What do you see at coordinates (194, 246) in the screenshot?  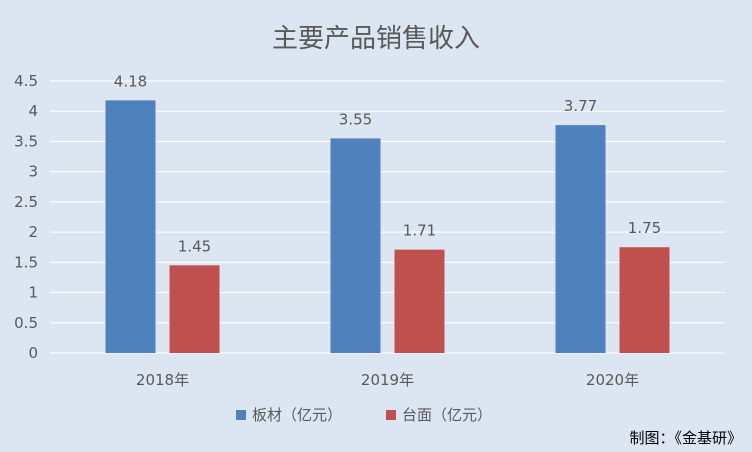 I see `data-label: 1.45` at bounding box center [194, 246].